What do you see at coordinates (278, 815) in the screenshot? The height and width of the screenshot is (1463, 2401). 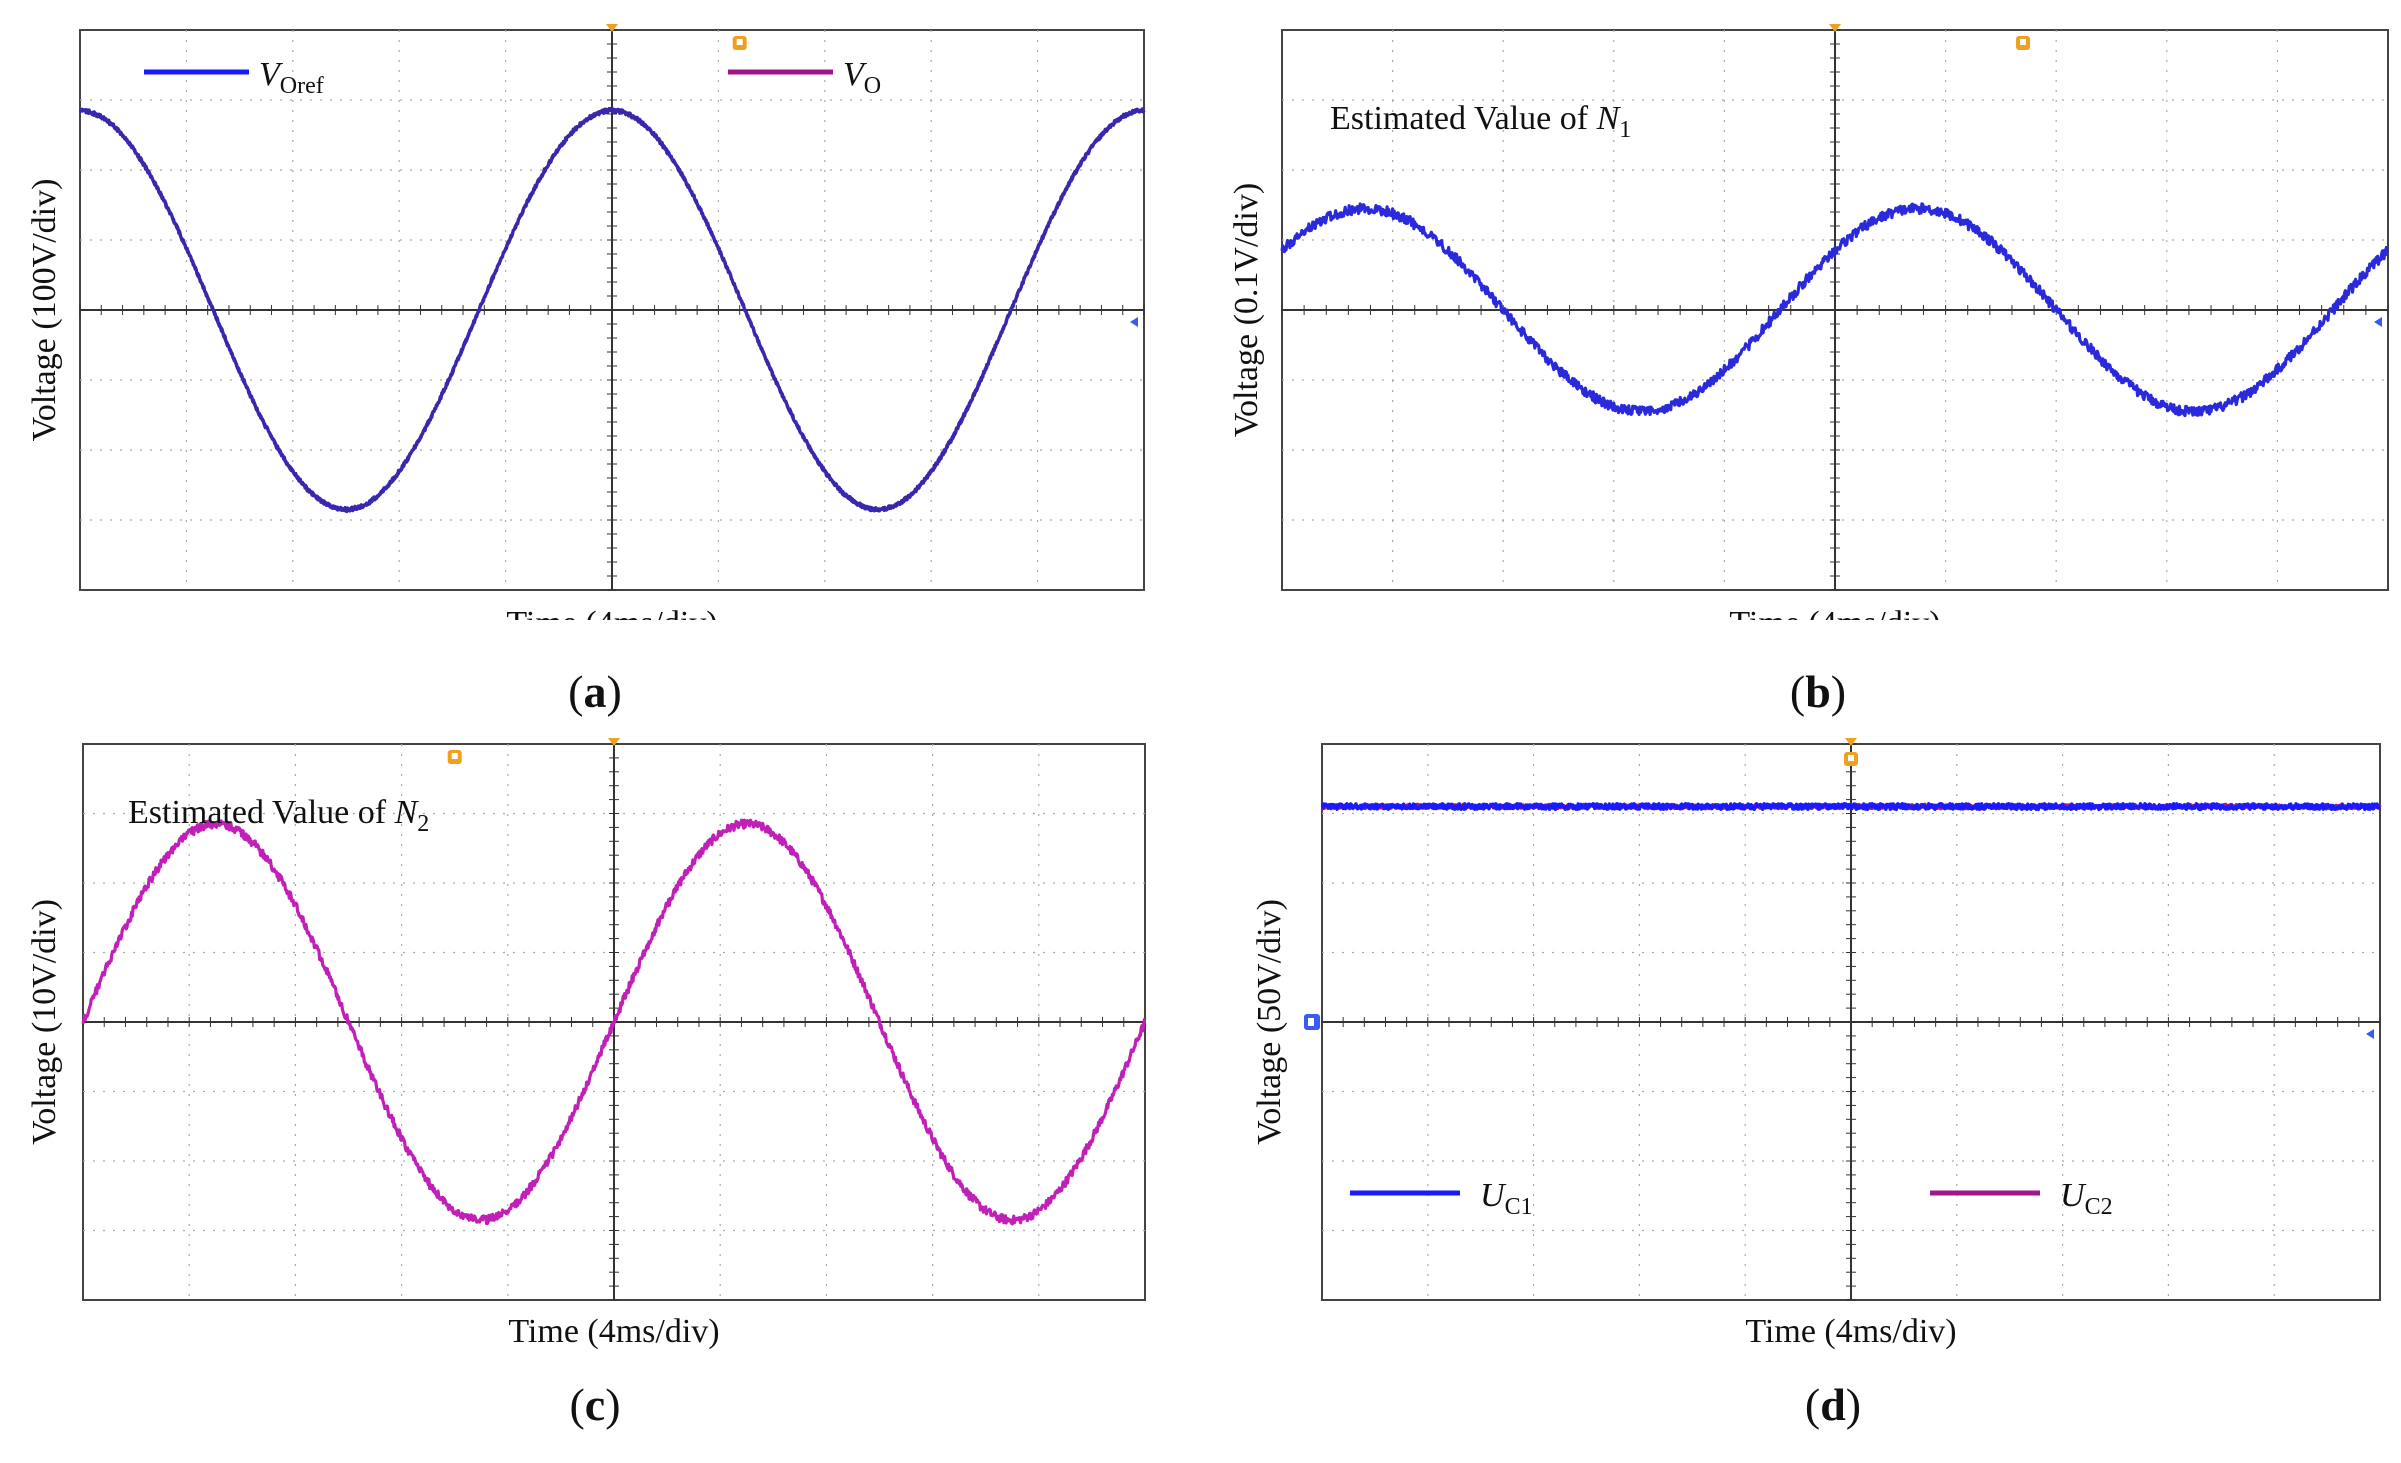 I see `annotation-label: Estimated Value of N2` at bounding box center [278, 815].